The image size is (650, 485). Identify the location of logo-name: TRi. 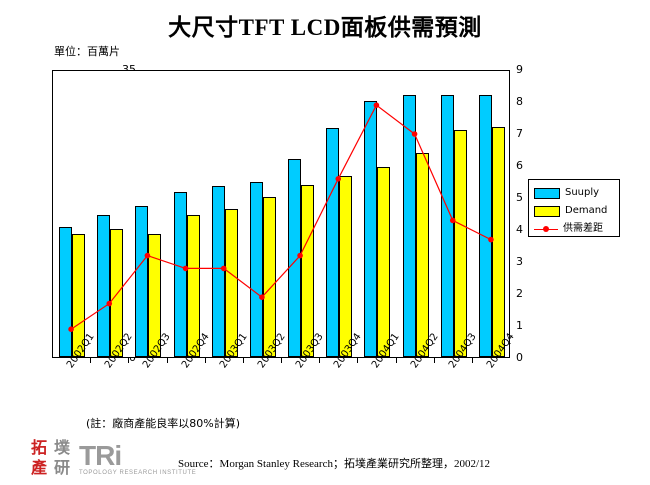
(100, 455).